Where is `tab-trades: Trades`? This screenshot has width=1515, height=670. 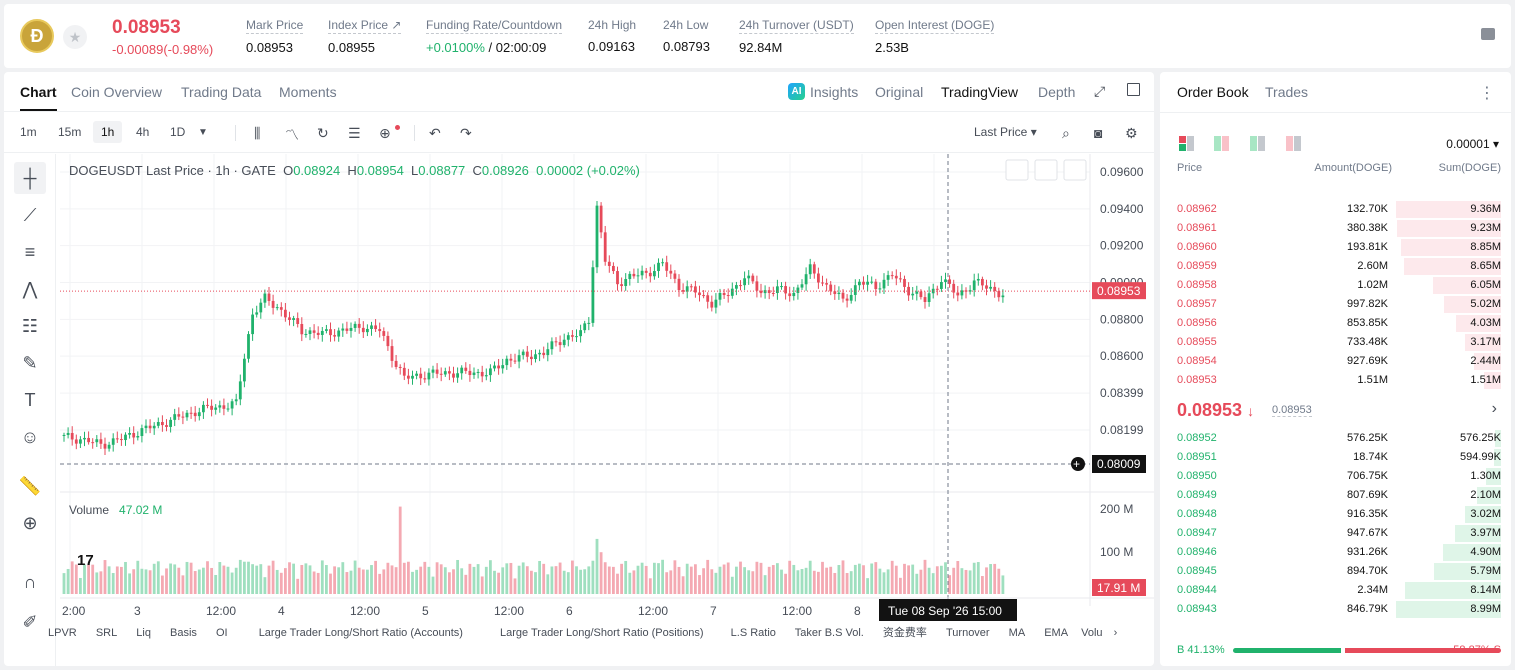 tab-trades: Trades is located at coordinates (1287, 92).